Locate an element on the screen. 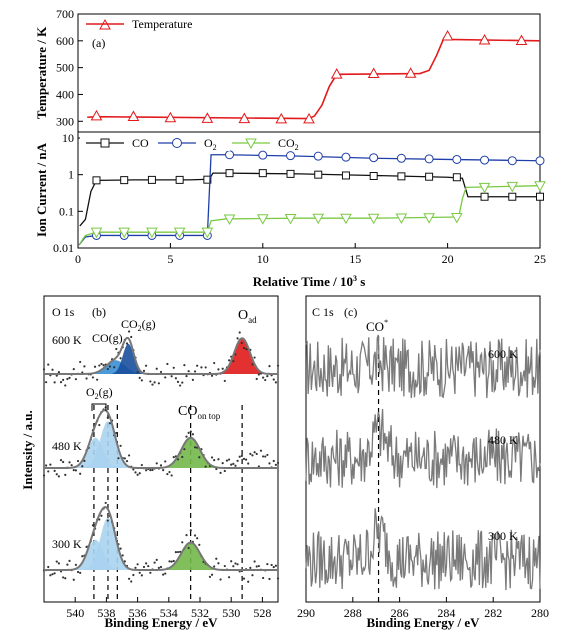 Image resolution: width=564 pixels, height=640 pixels. annotation-co2-gas: CO2(g) is located at coordinates (138, 325).